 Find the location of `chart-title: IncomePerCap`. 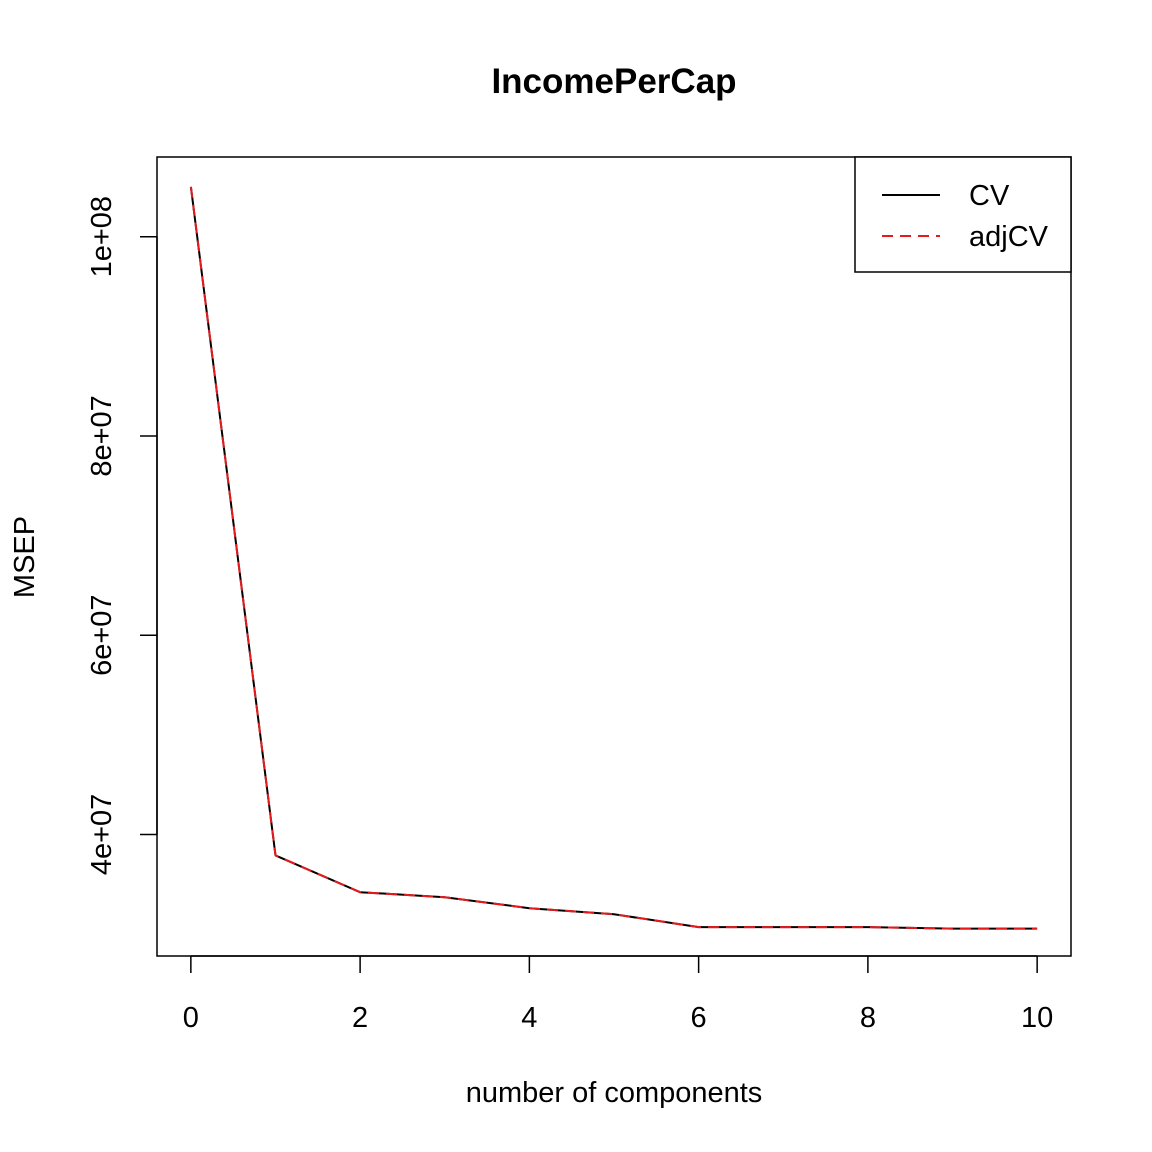

chart-title: IncomePerCap is located at coordinates (613, 81).